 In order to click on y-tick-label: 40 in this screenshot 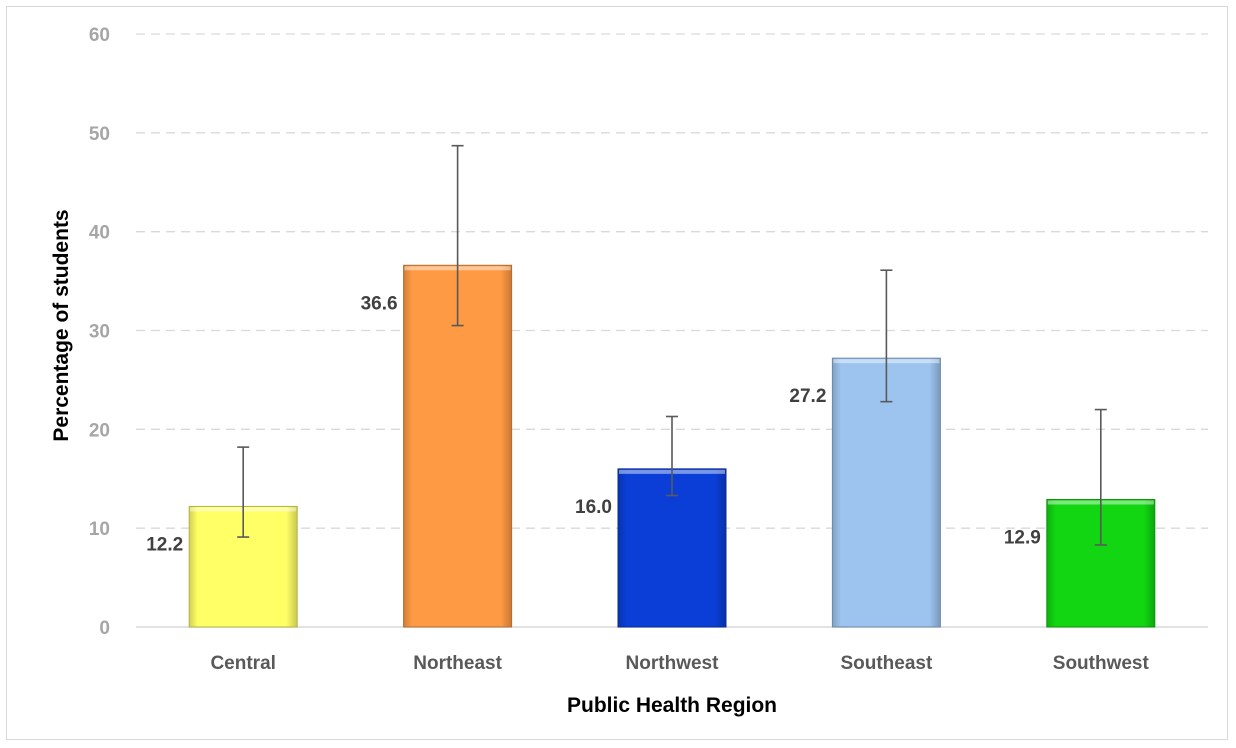, I will do `click(99, 233)`.